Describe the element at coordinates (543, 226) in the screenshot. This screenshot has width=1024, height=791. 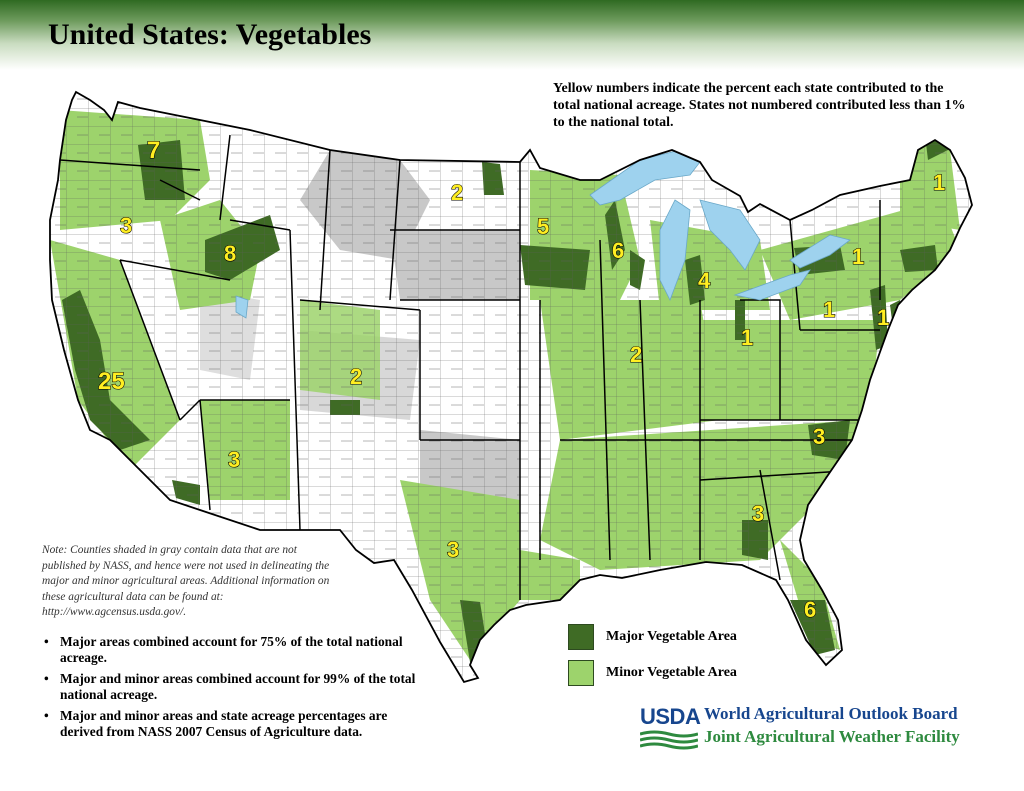
I see `state-percent-mn: 5` at that location.